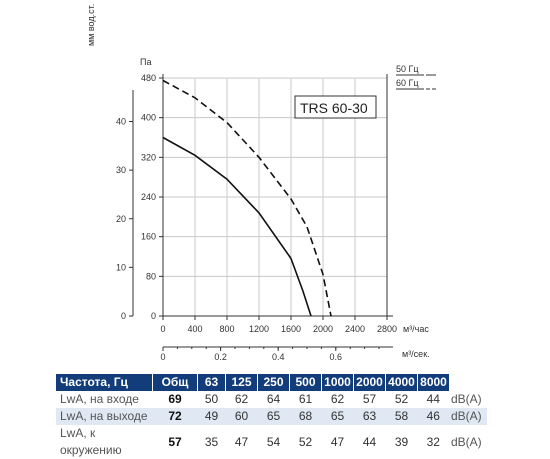  I want to click on cell-total: 69, so click(175, 399).